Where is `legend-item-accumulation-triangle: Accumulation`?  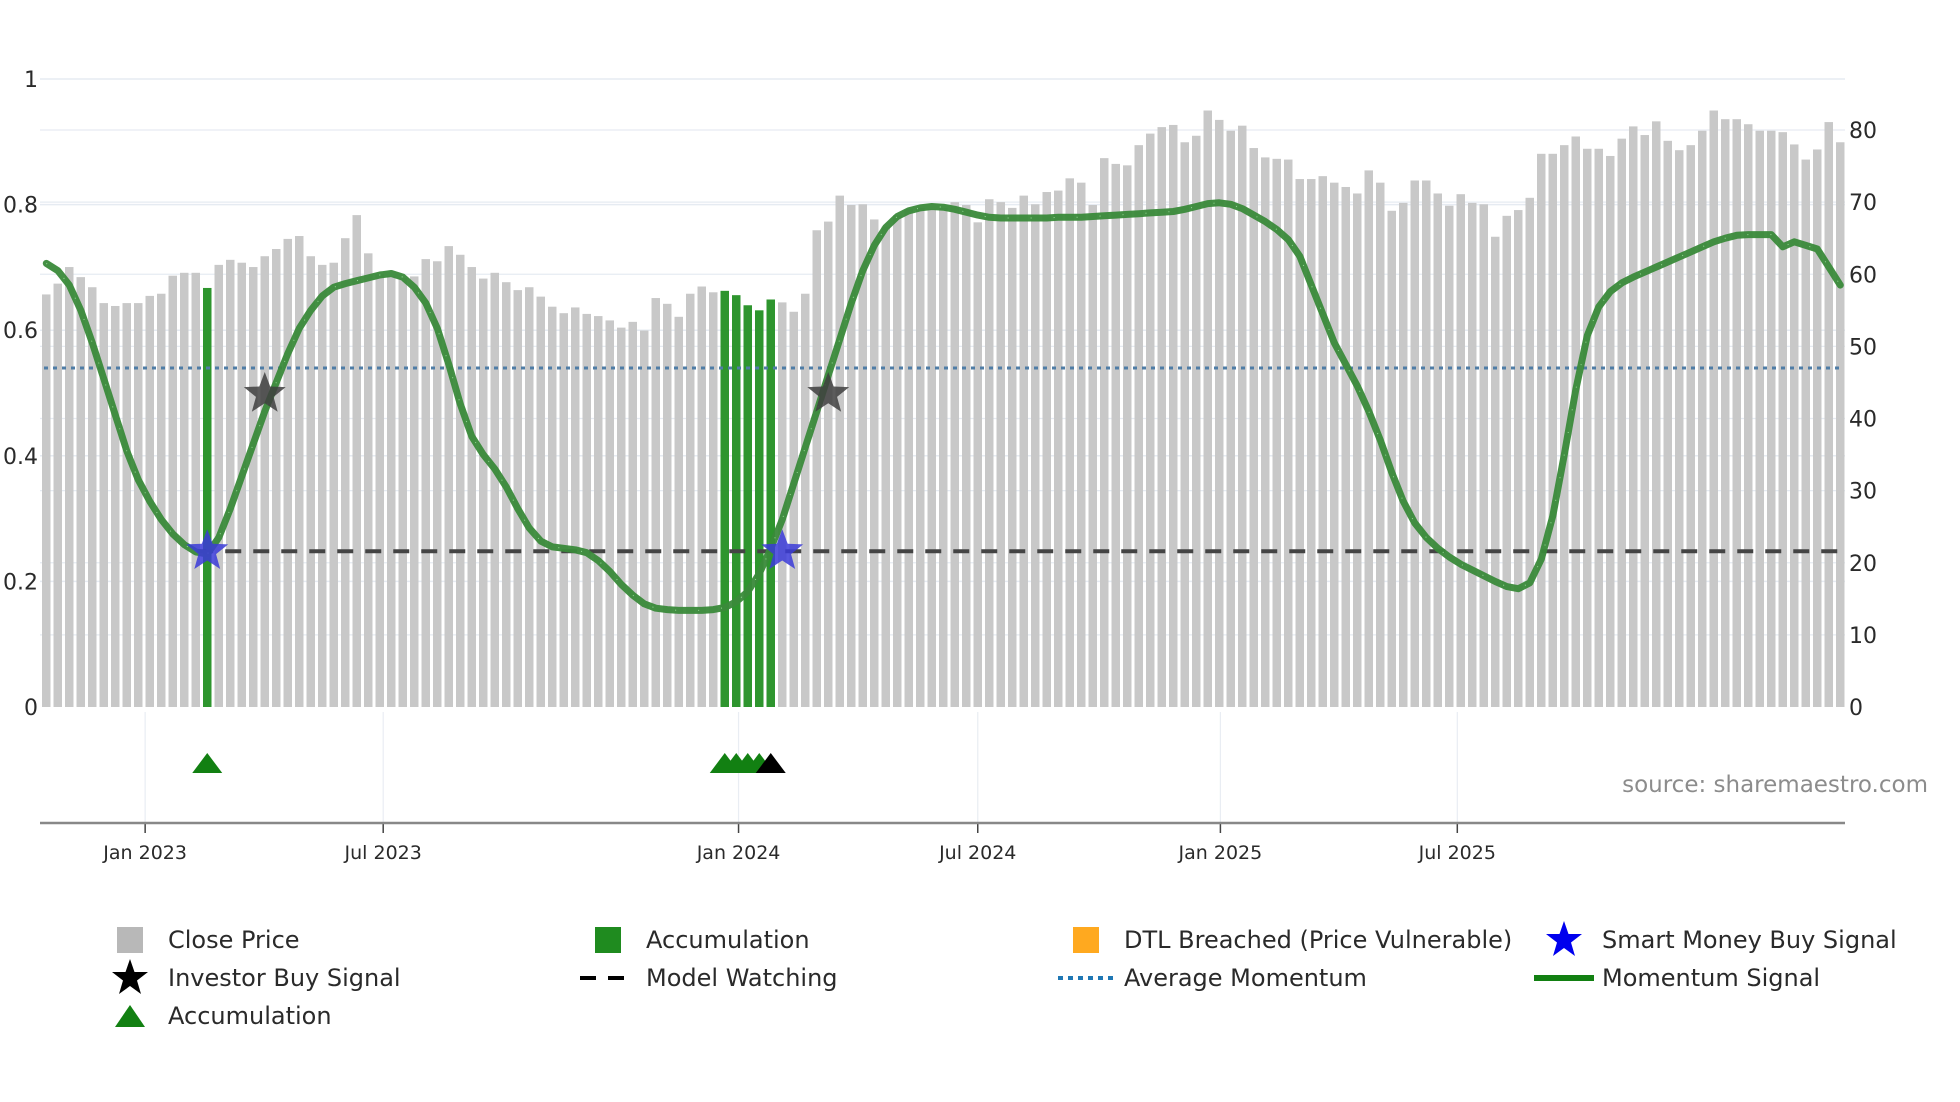
legend-item-accumulation-triangle: Accumulation is located at coordinates (216, 1016).